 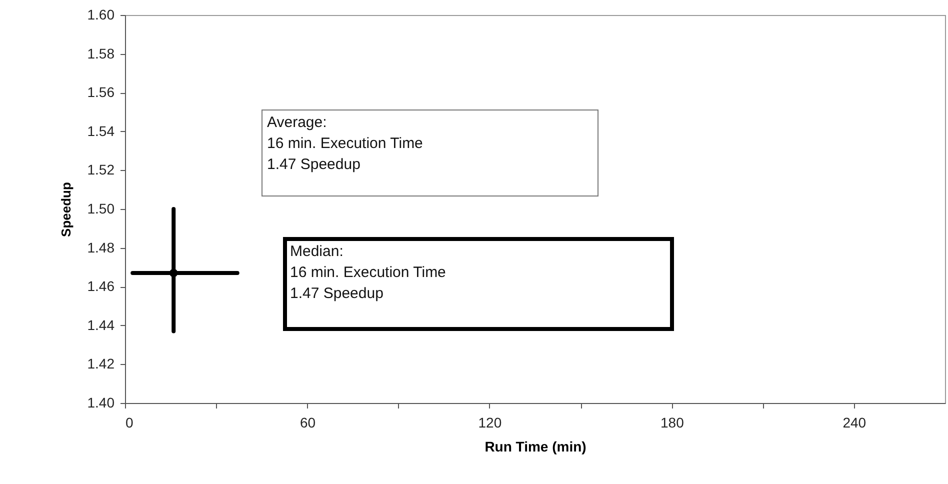 I want to click on y-tick-label: 1.52, so click(x=101, y=170).